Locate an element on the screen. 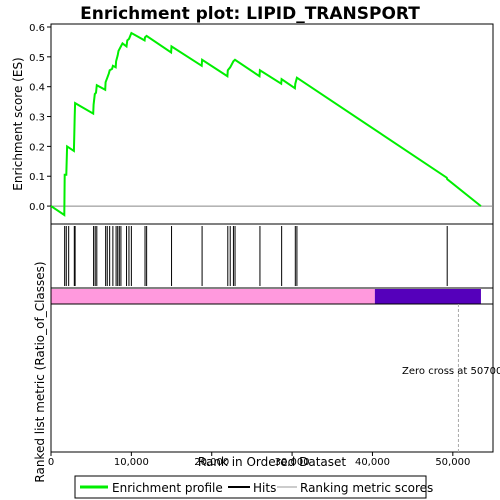  hits-panel is located at coordinates (272, 256).